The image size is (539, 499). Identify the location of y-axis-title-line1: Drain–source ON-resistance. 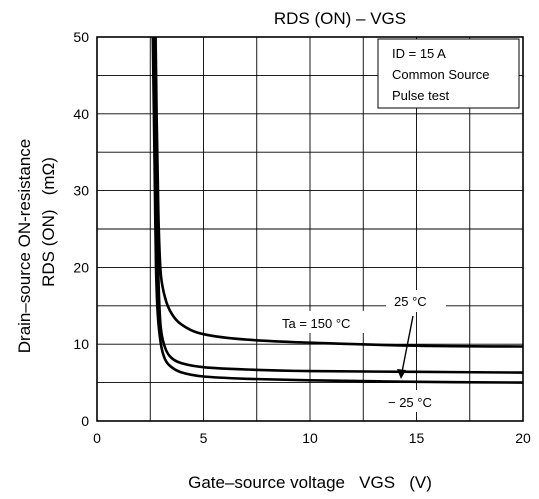
(24, 246).